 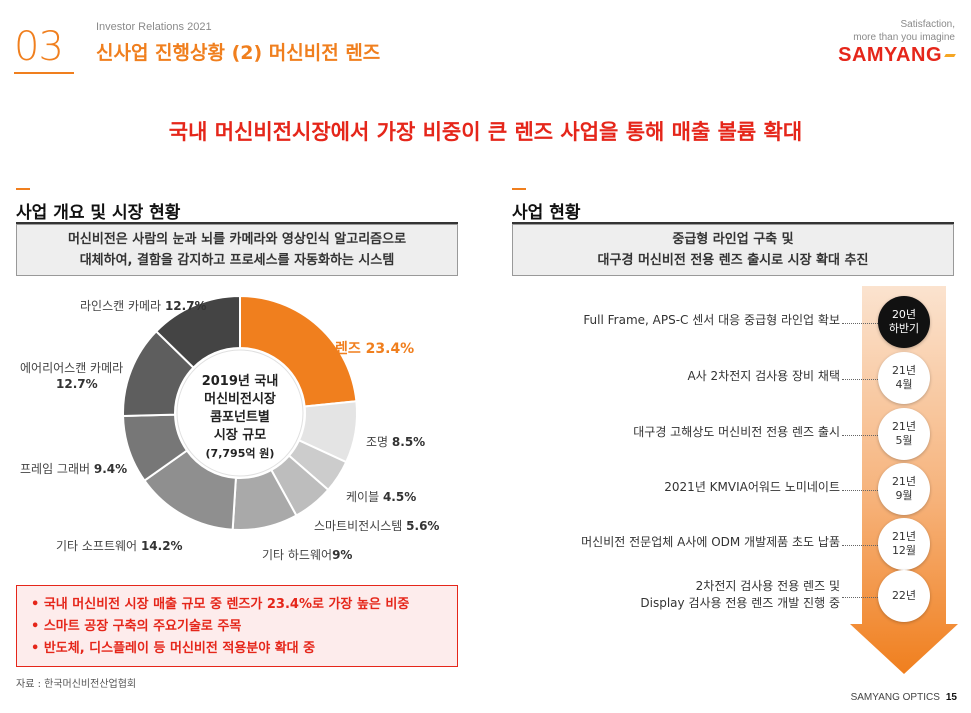 What do you see at coordinates (238, 53) in the screenshot?
I see `page-title: 신사업 진행상황 (2) 머신비전 렌즈` at bounding box center [238, 53].